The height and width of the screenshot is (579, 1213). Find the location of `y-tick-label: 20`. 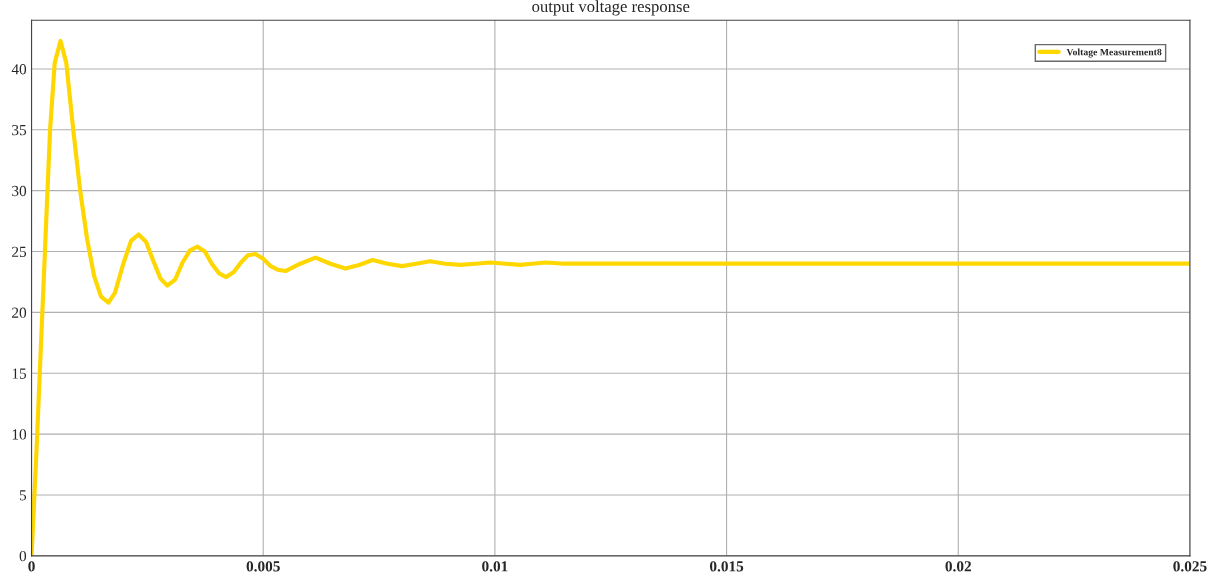

y-tick-label: 20 is located at coordinates (19, 312).